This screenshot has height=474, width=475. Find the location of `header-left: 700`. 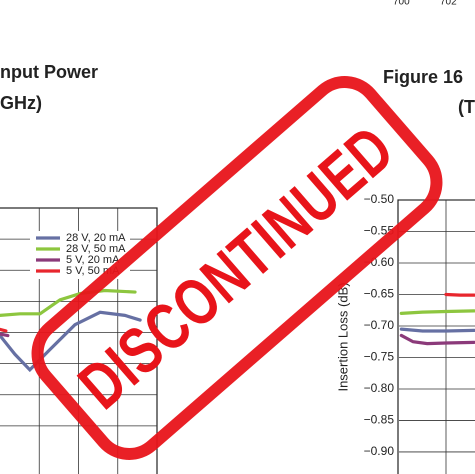

header-left: 700 is located at coordinates (401, 4).